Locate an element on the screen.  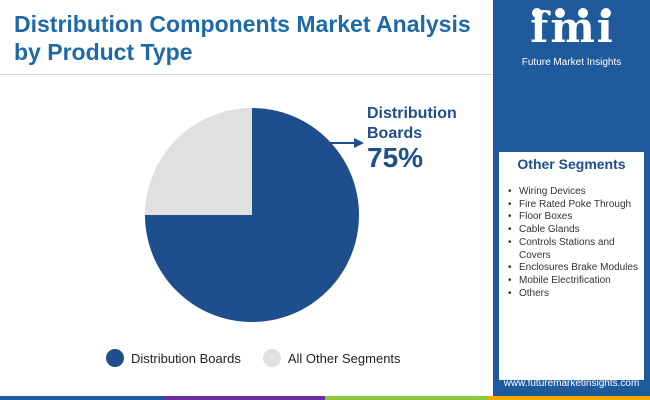
legend-item-all-other-segments: All Other Segments is located at coordinates (331, 358).